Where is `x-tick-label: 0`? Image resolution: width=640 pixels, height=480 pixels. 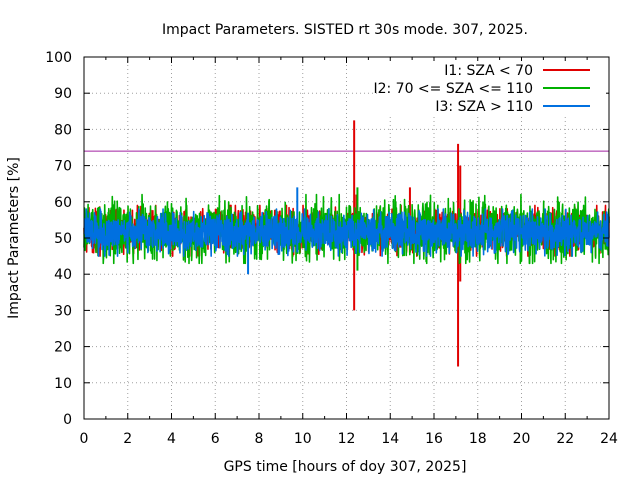 x-tick-label: 0 is located at coordinates (84, 439).